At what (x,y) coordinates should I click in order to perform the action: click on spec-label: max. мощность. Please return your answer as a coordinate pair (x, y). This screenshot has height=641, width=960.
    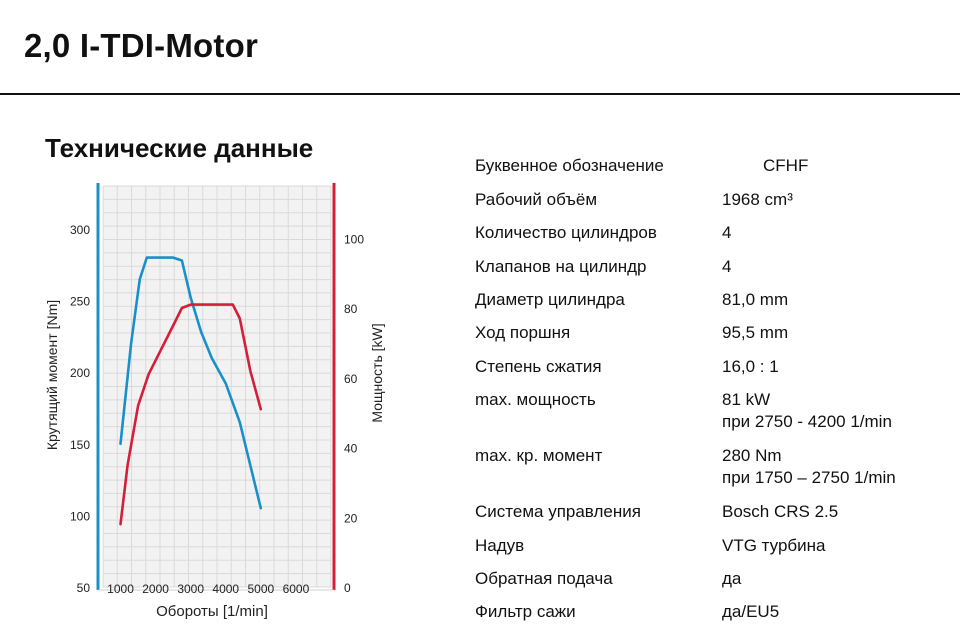
    Looking at the image, I should click on (535, 399).